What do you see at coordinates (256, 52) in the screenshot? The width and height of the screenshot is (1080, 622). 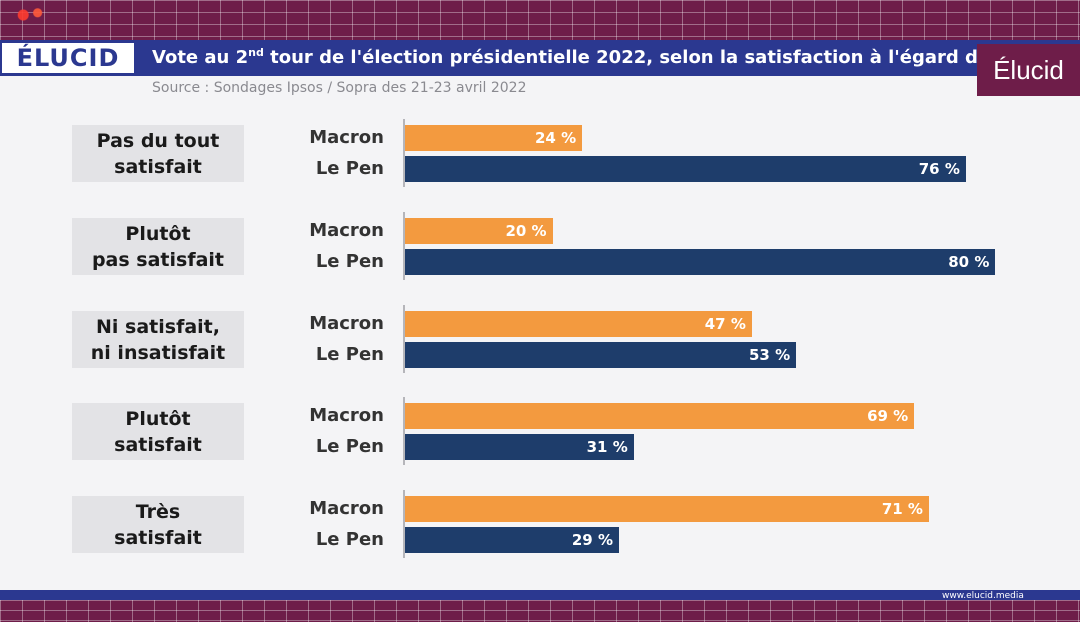 I see `chart-title-superscript: nd` at bounding box center [256, 52].